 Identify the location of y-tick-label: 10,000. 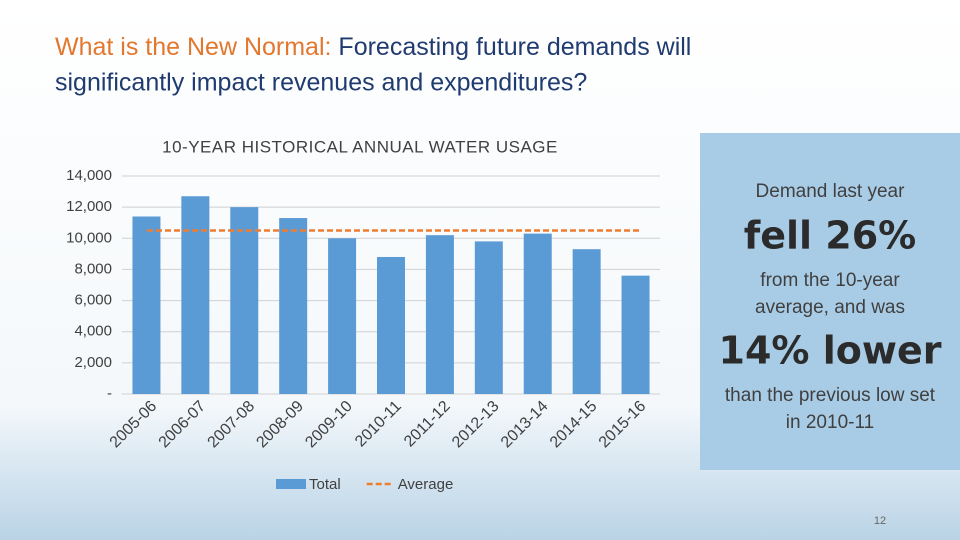
(89, 237).